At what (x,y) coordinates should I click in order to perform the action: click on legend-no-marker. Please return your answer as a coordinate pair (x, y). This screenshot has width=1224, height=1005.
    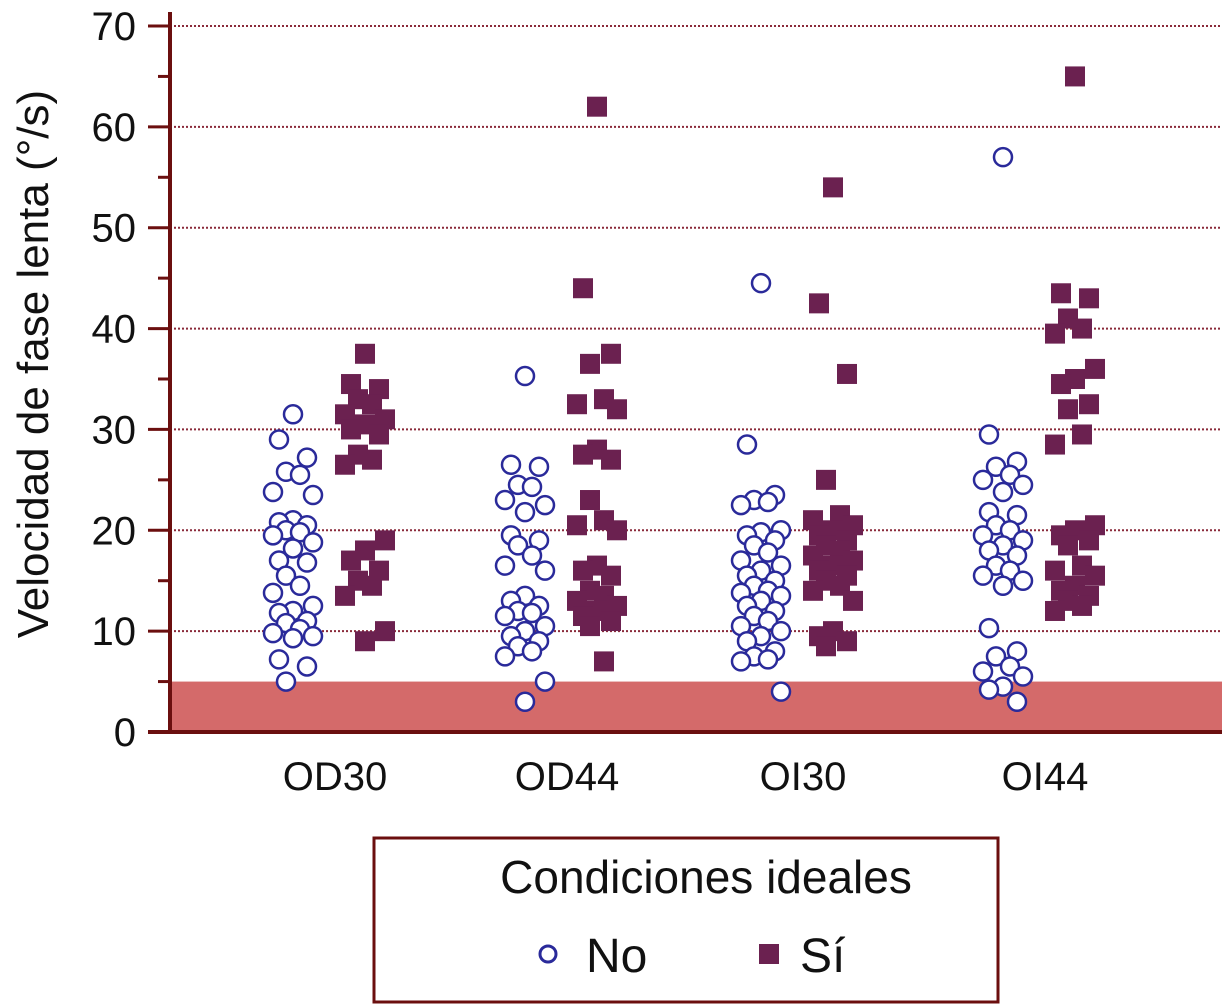
    Looking at the image, I should click on (548, 954).